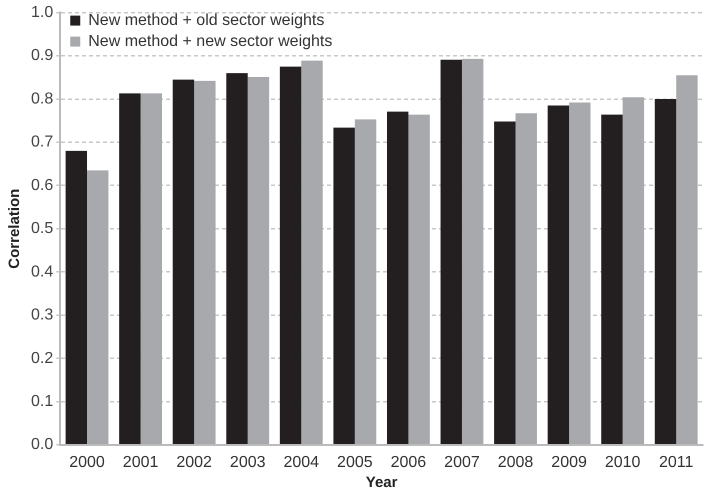 The width and height of the screenshot is (713, 492). I want to click on y-tick-label: 0.3, so click(42, 315).